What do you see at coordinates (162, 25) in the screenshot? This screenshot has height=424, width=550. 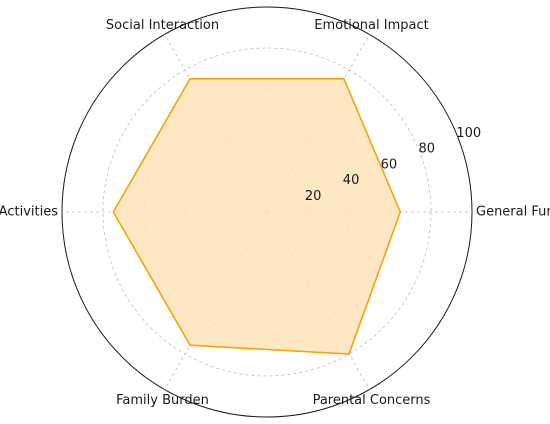 I see `category-label-2: Social Interaction` at bounding box center [162, 25].